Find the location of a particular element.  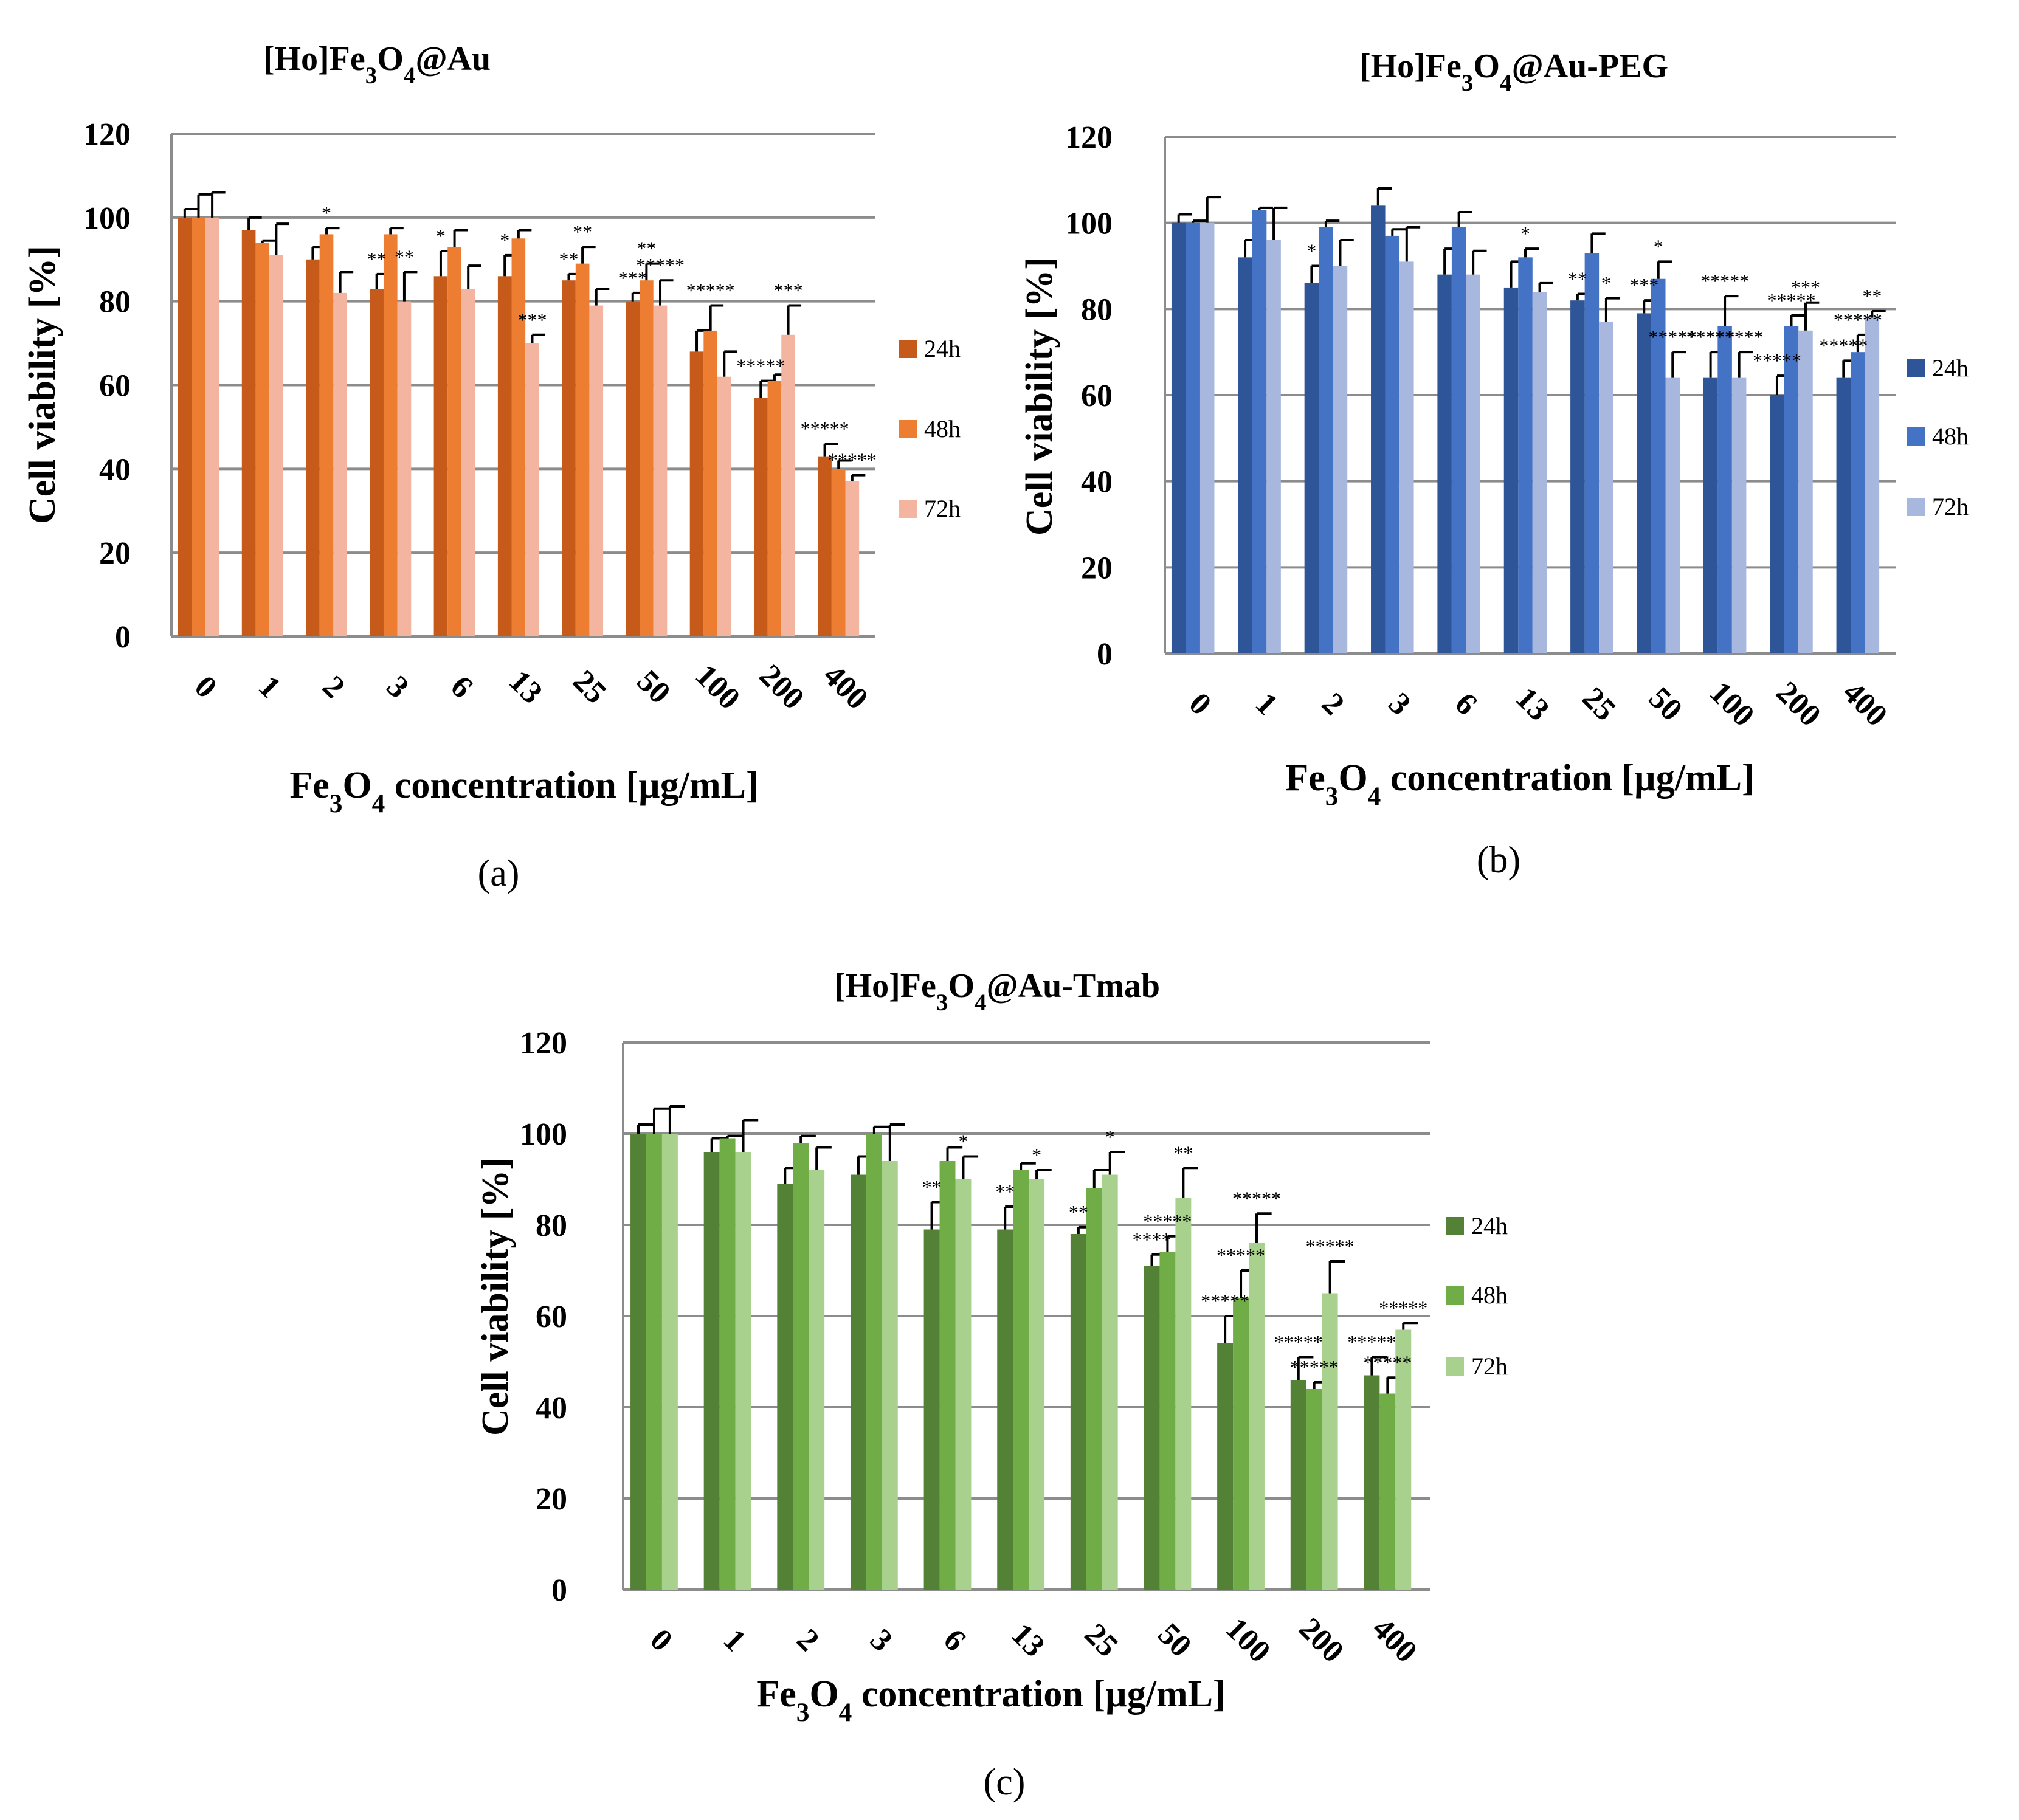

chart-title-subscript: 3 is located at coordinates (942, 1003).